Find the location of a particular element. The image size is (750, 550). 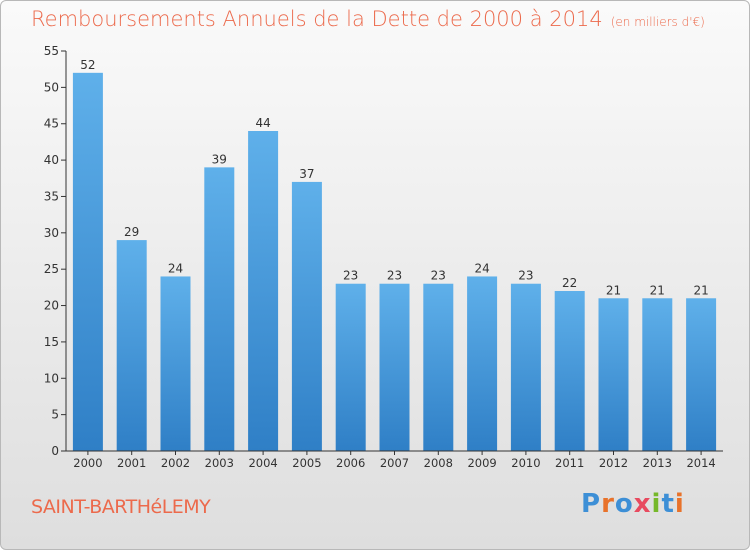

proxiti-logo: Proxiti is located at coordinates (633, 504).